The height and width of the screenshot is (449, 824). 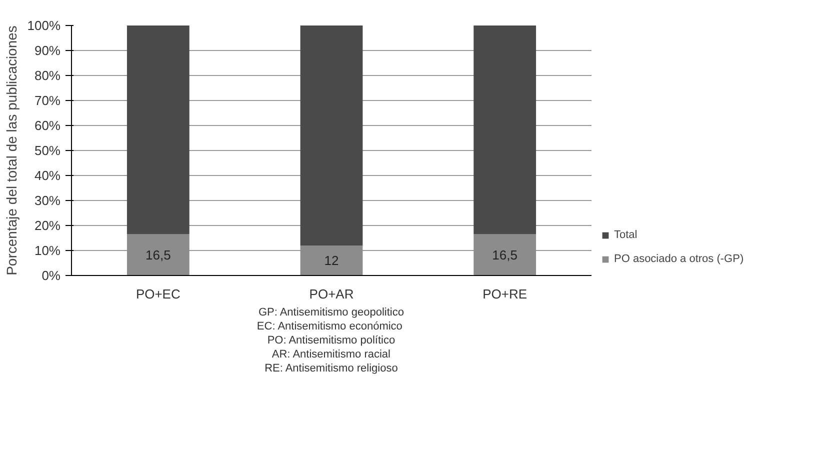 What do you see at coordinates (505, 294) in the screenshot?
I see `x-tick-label: PO+RE` at bounding box center [505, 294].